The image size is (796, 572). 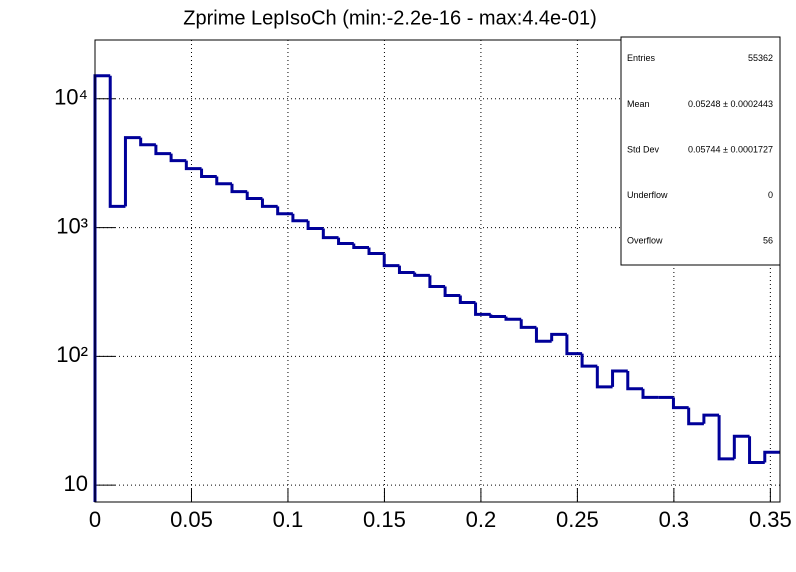 I want to click on x-tick-label: 0.15, so click(x=384, y=519).